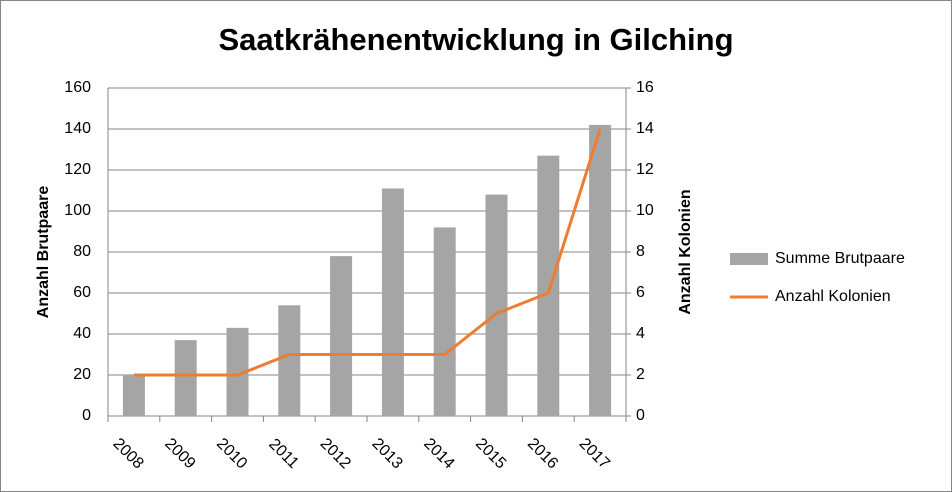 This screenshot has width=952, height=492. Describe the element at coordinates (43, 252) in the screenshot. I see `y-axis-label: Anzahl Brutpaare` at that location.